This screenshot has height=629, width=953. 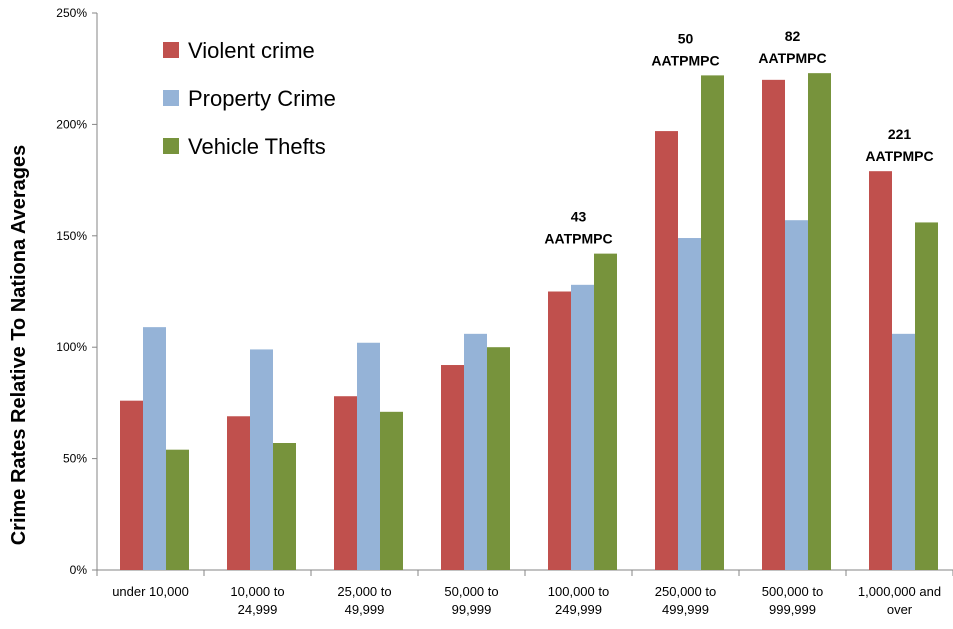 I want to click on x-tick-label: 250,000 to 499,999, so click(x=685, y=600).